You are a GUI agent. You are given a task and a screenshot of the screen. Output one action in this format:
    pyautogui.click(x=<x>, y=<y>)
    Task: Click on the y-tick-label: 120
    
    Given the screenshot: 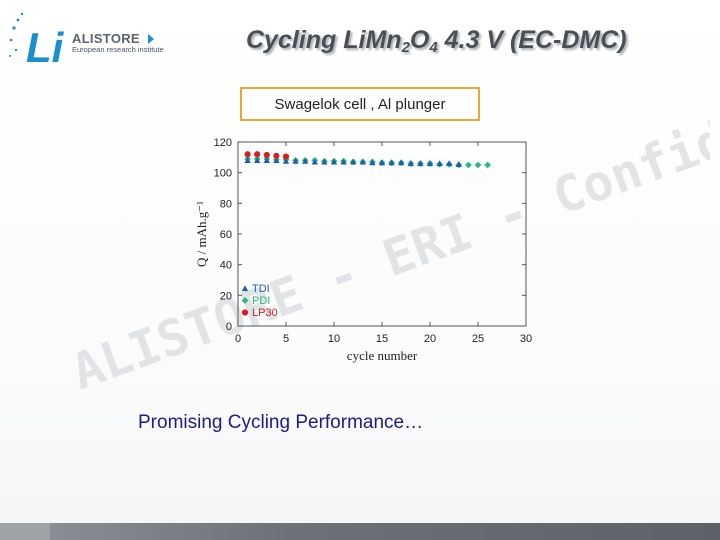 What is the action you would take?
    pyautogui.click(x=223, y=143)
    